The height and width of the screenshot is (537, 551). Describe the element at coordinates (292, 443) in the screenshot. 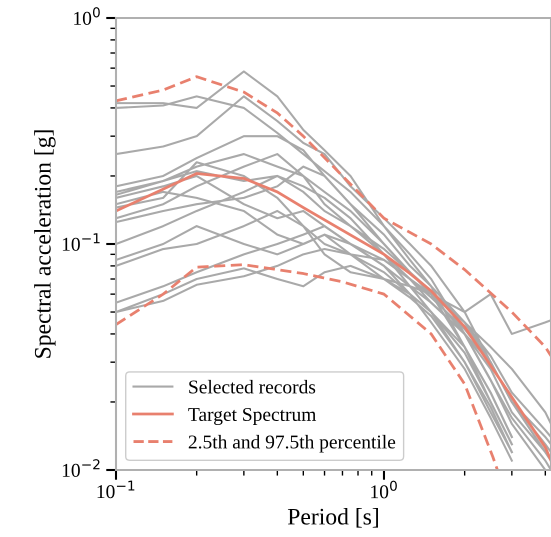

I see `legend-label: 2.5th and 97.5th percentile` at that location.